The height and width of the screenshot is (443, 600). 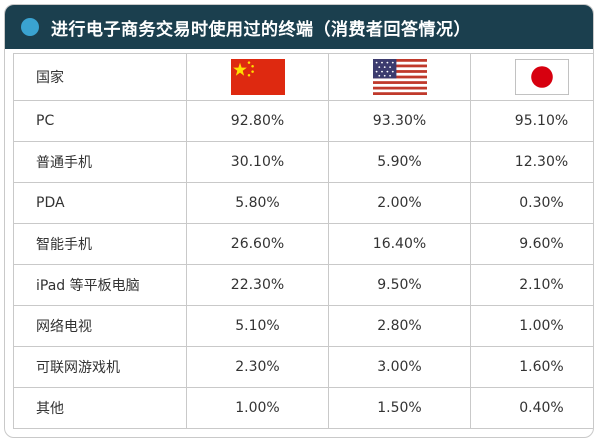 What do you see at coordinates (100, 326) in the screenshot?
I see `row-label: 网络电视` at bounding box center [100, 326].